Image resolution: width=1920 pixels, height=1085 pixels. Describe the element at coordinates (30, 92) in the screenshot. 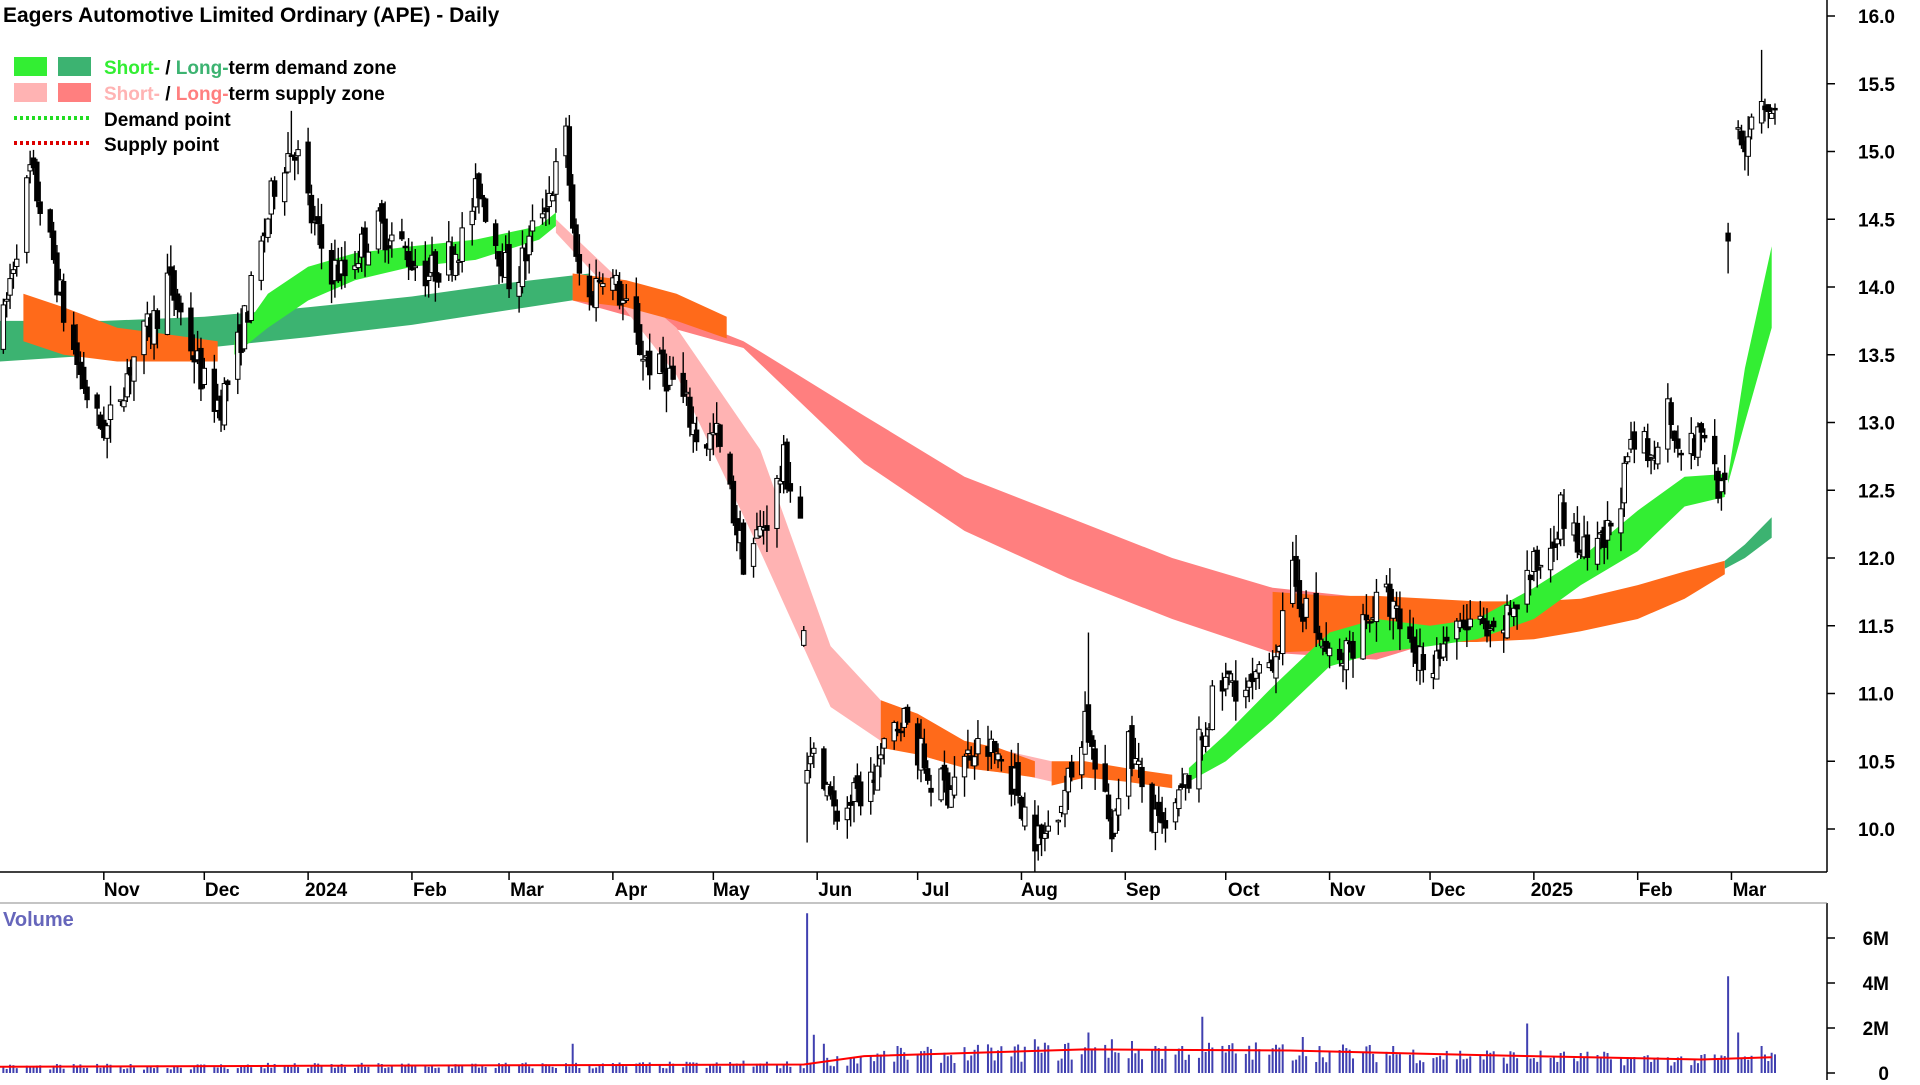

I see `legend-short-supply-swatch` at that location.